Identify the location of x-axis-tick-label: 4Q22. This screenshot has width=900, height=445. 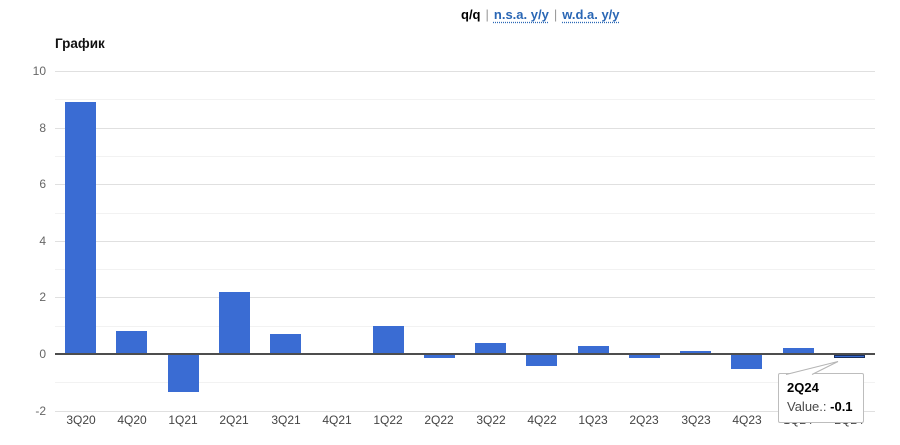
(542, 420).